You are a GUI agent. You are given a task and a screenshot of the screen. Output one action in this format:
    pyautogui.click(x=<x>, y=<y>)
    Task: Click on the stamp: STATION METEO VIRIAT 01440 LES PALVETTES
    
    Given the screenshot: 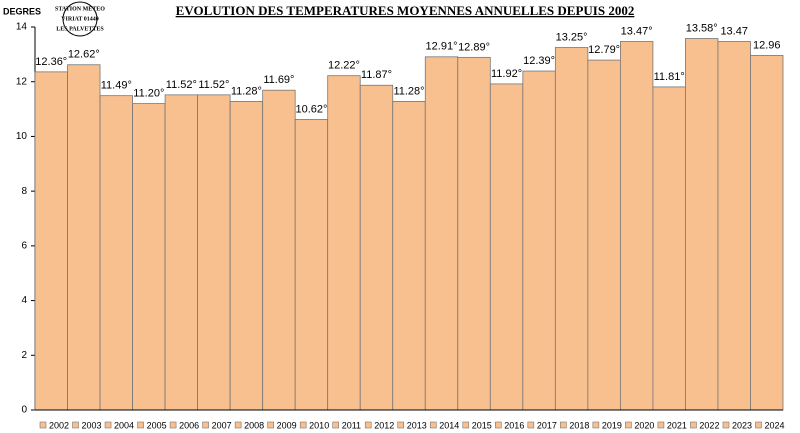 What is the action you would take?
    pyautogui.click(x=80, y=19)
    